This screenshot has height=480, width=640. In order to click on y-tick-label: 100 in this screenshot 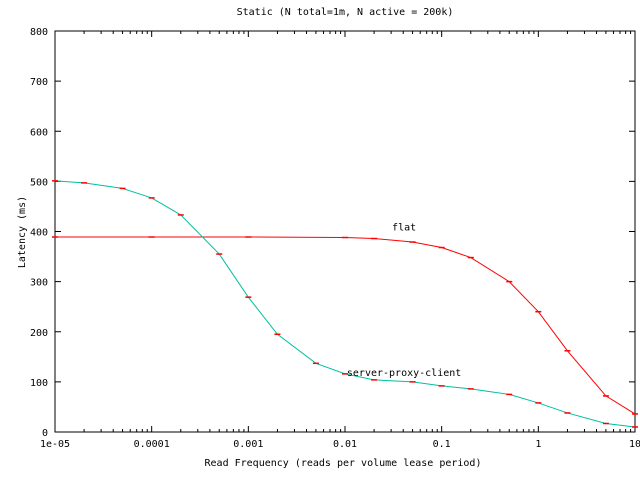, I will do `click(39, 383)`.